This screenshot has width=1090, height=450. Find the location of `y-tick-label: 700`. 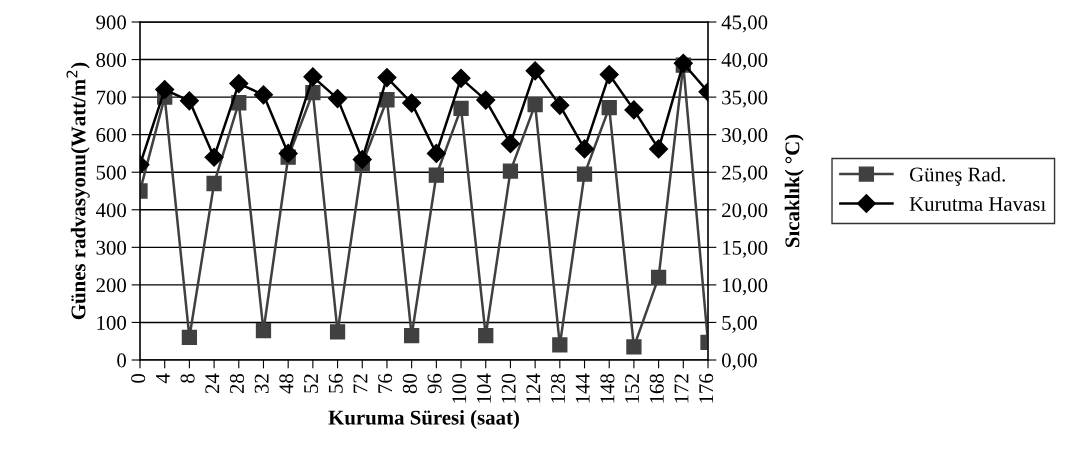

y-tick-label: 700 is located at coordinates (111, 97).